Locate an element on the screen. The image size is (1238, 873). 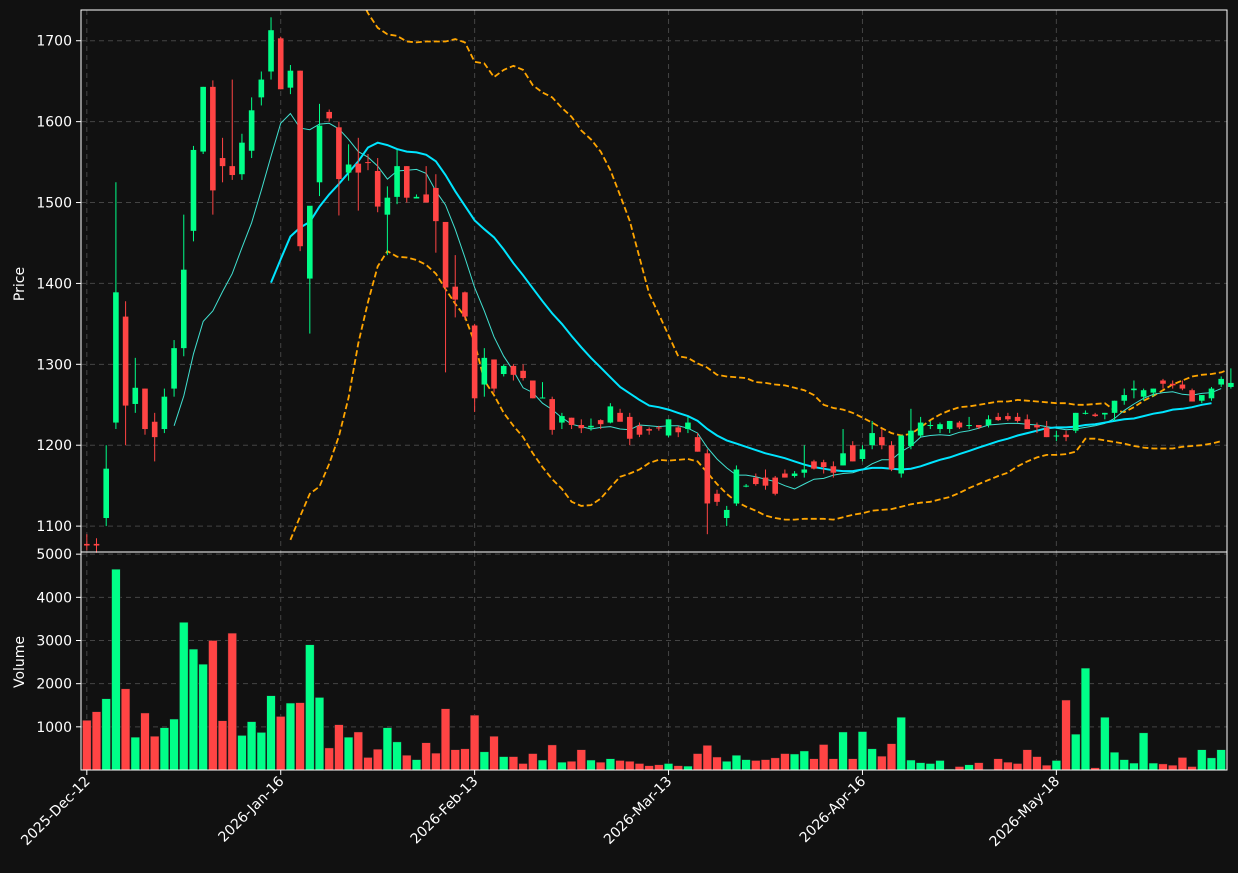
price-tick-label: 1300 is located at coordinates (54, 365).